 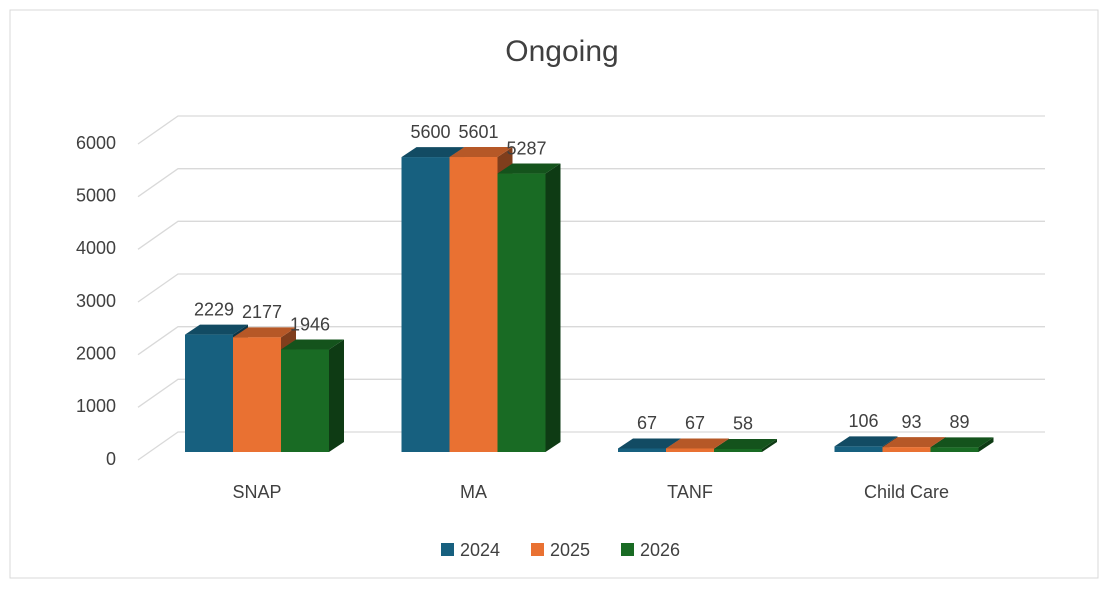 I want to click on data-label: 58, so click(x=743, y=424).